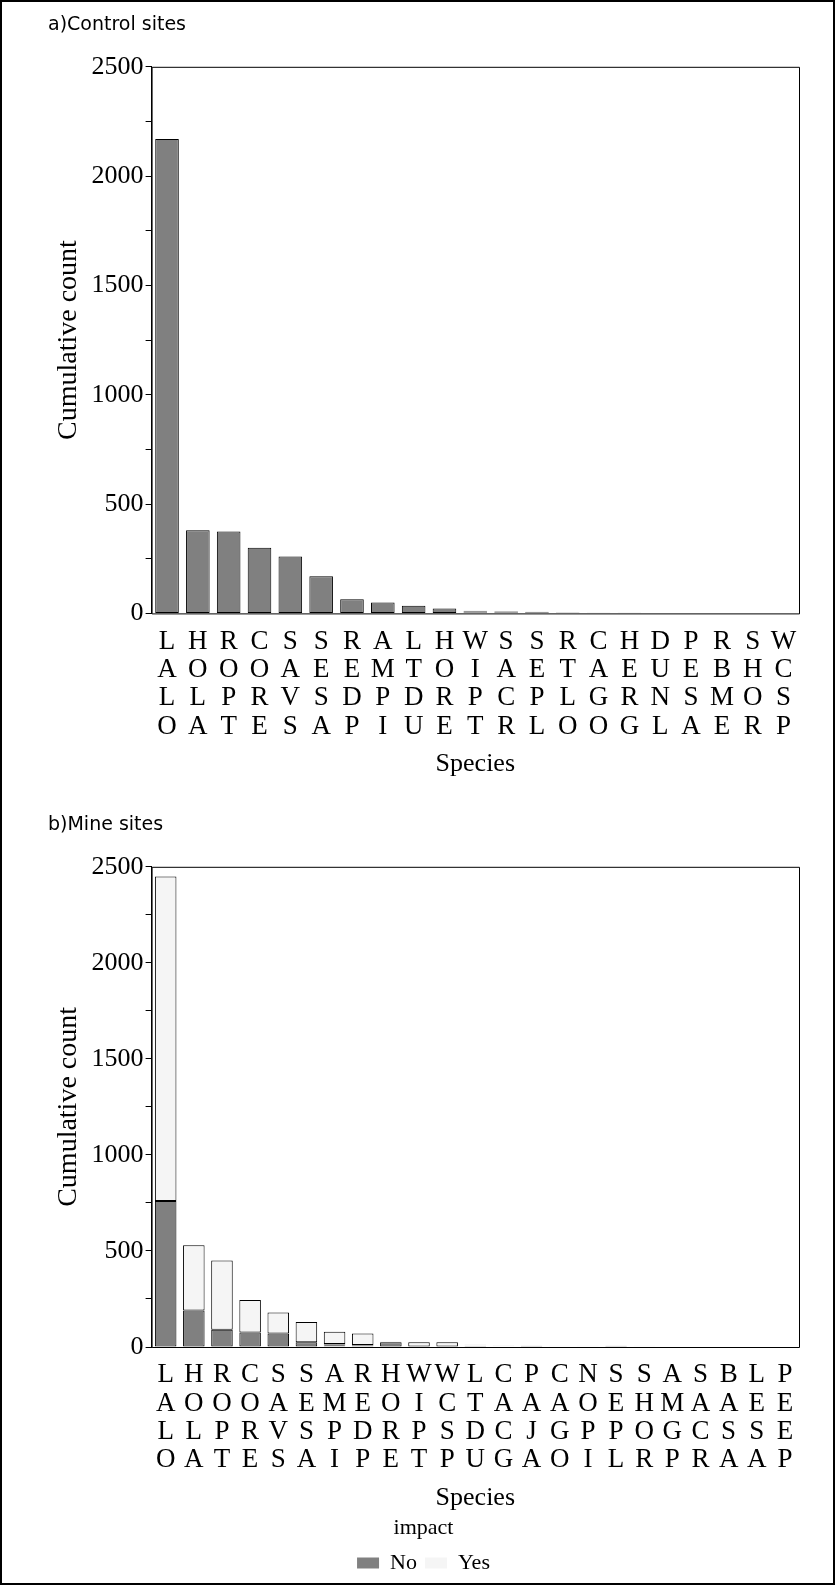 This screenshot has width=835, height=1585. I want to click on x-tick-label: PAJA, so click(531, 1416).